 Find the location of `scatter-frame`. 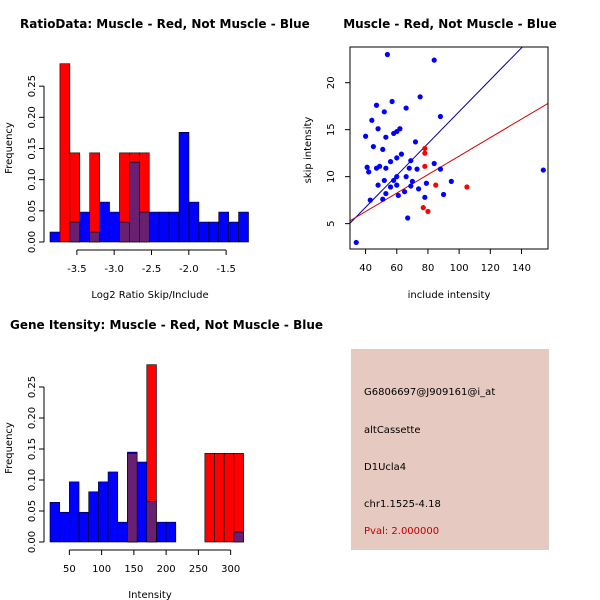

scatter-frame is located at coordinates (449, 148).